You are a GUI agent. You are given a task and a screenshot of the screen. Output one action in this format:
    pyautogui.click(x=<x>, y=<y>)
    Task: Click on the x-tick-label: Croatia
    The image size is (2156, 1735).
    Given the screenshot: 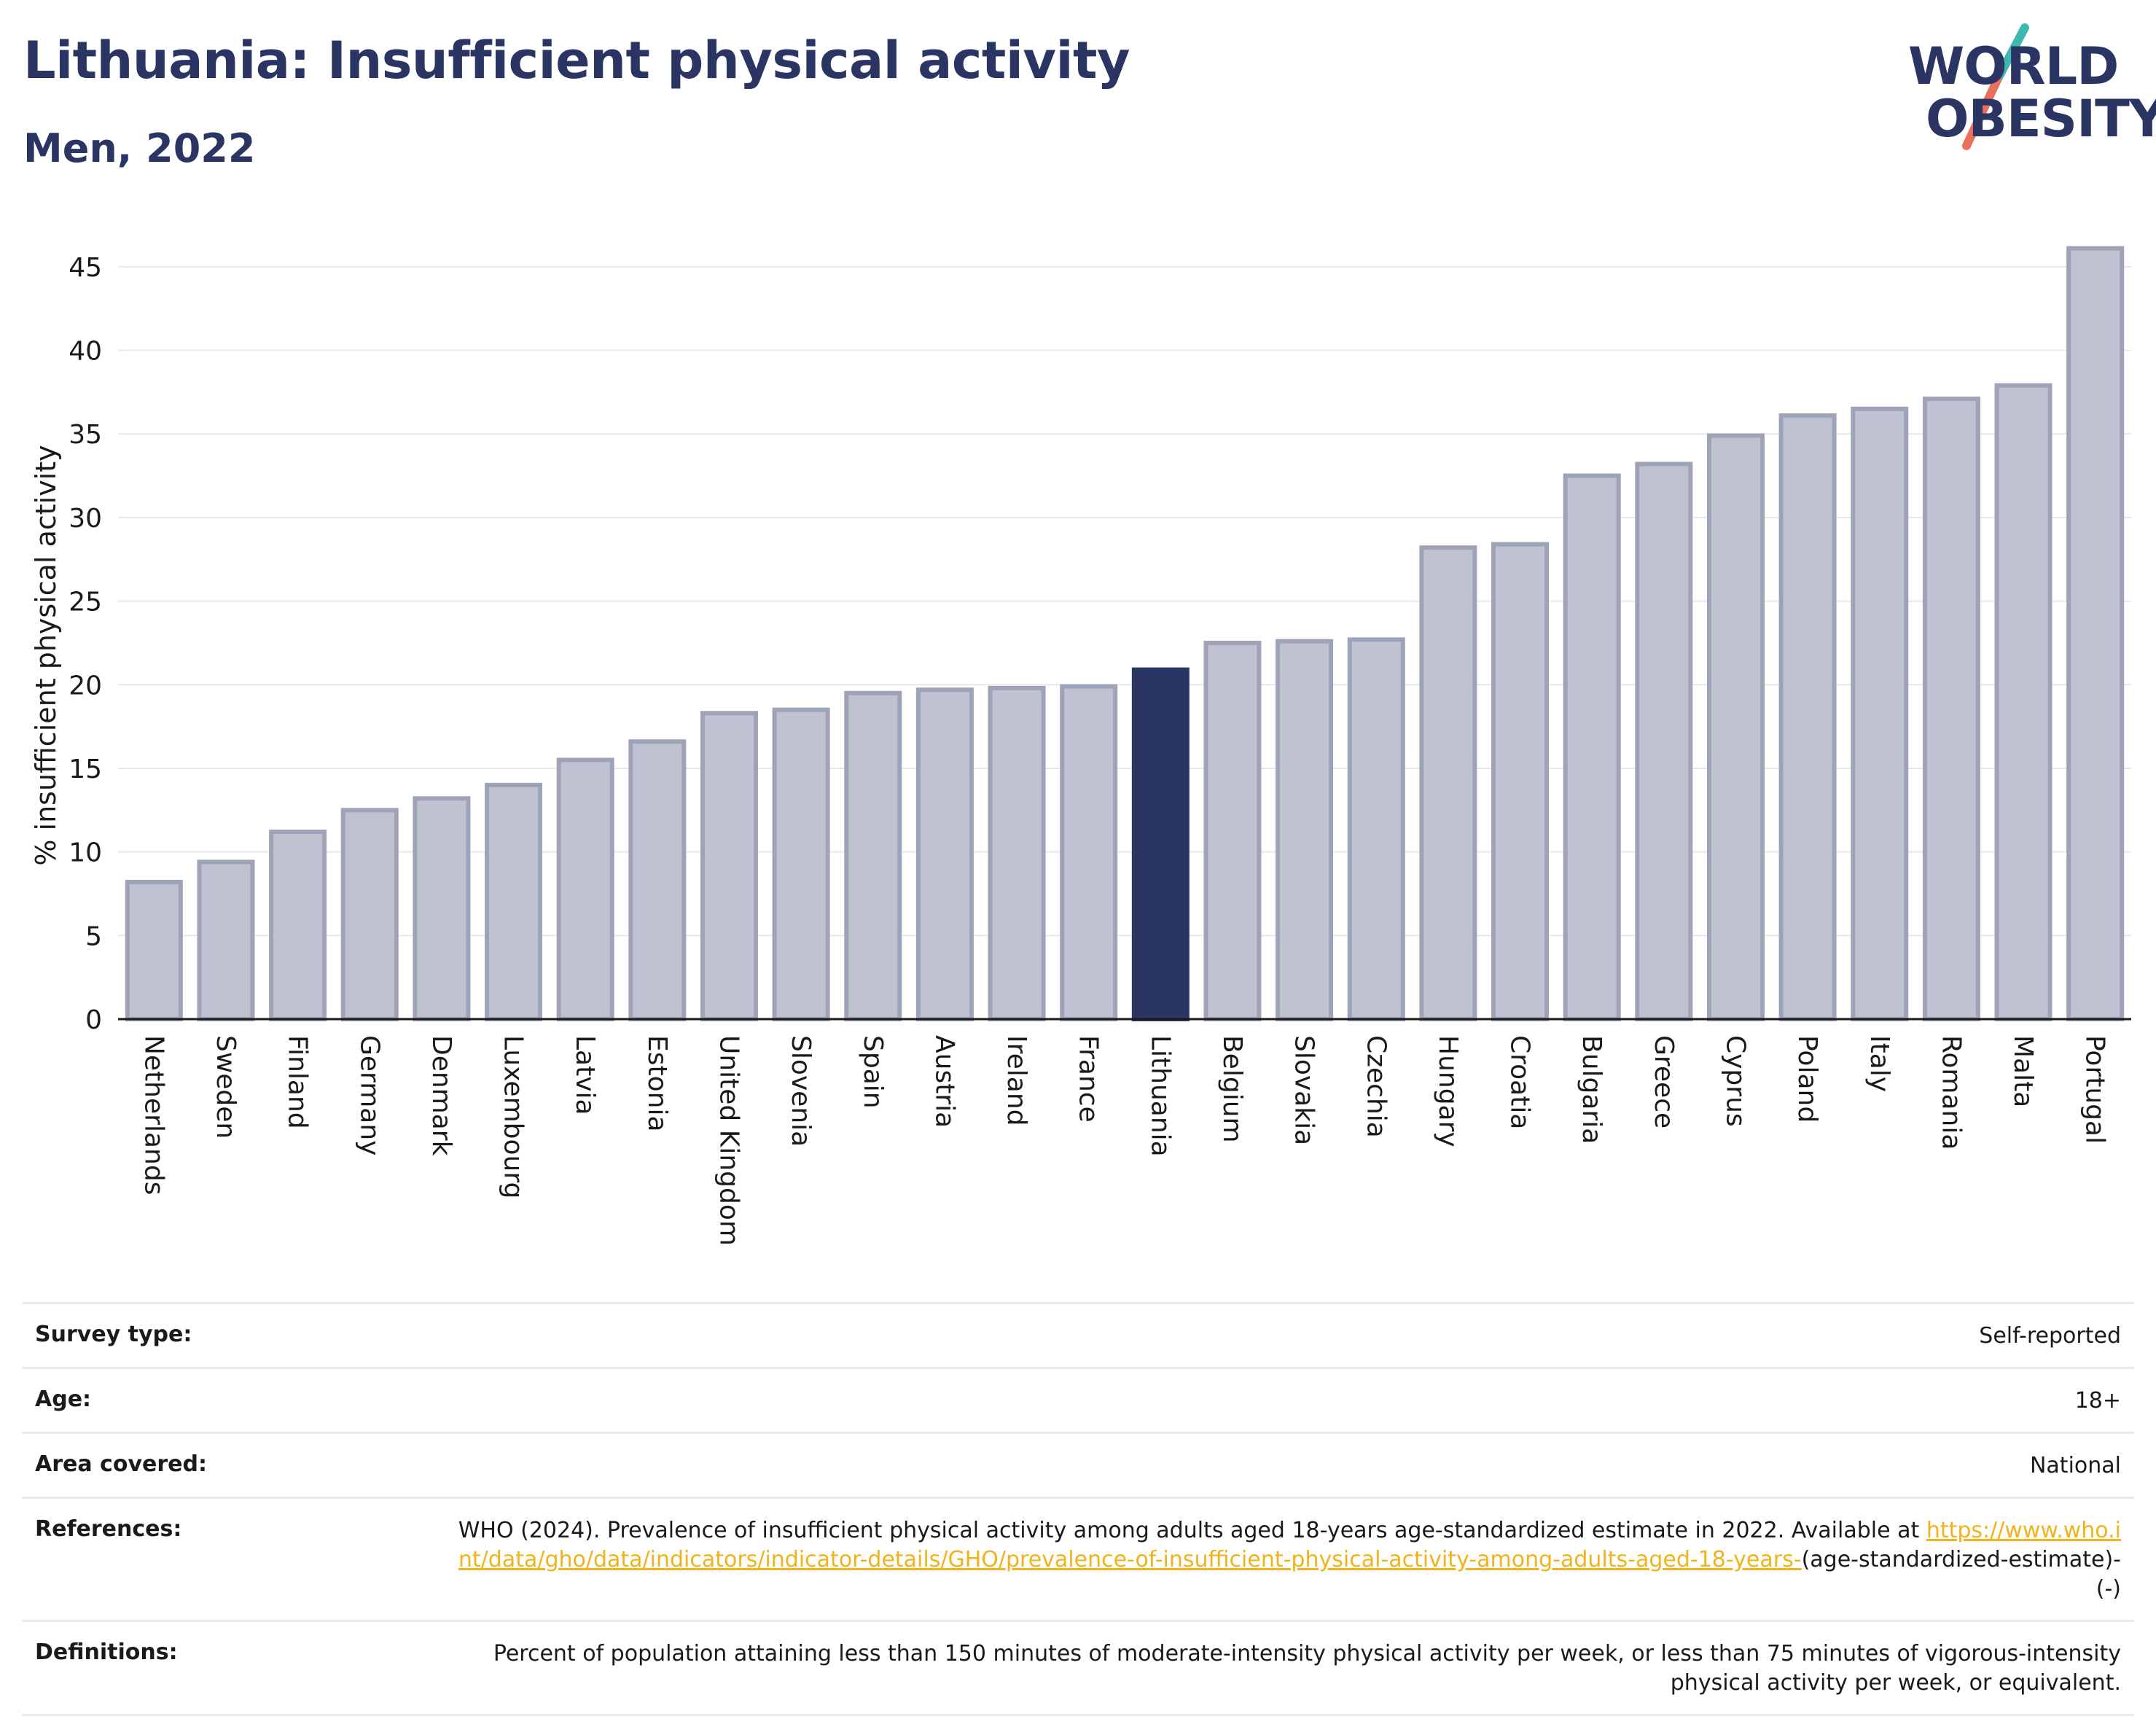 What is the action you would take?
    pyautogui.click(x=1520, y=1082)
    